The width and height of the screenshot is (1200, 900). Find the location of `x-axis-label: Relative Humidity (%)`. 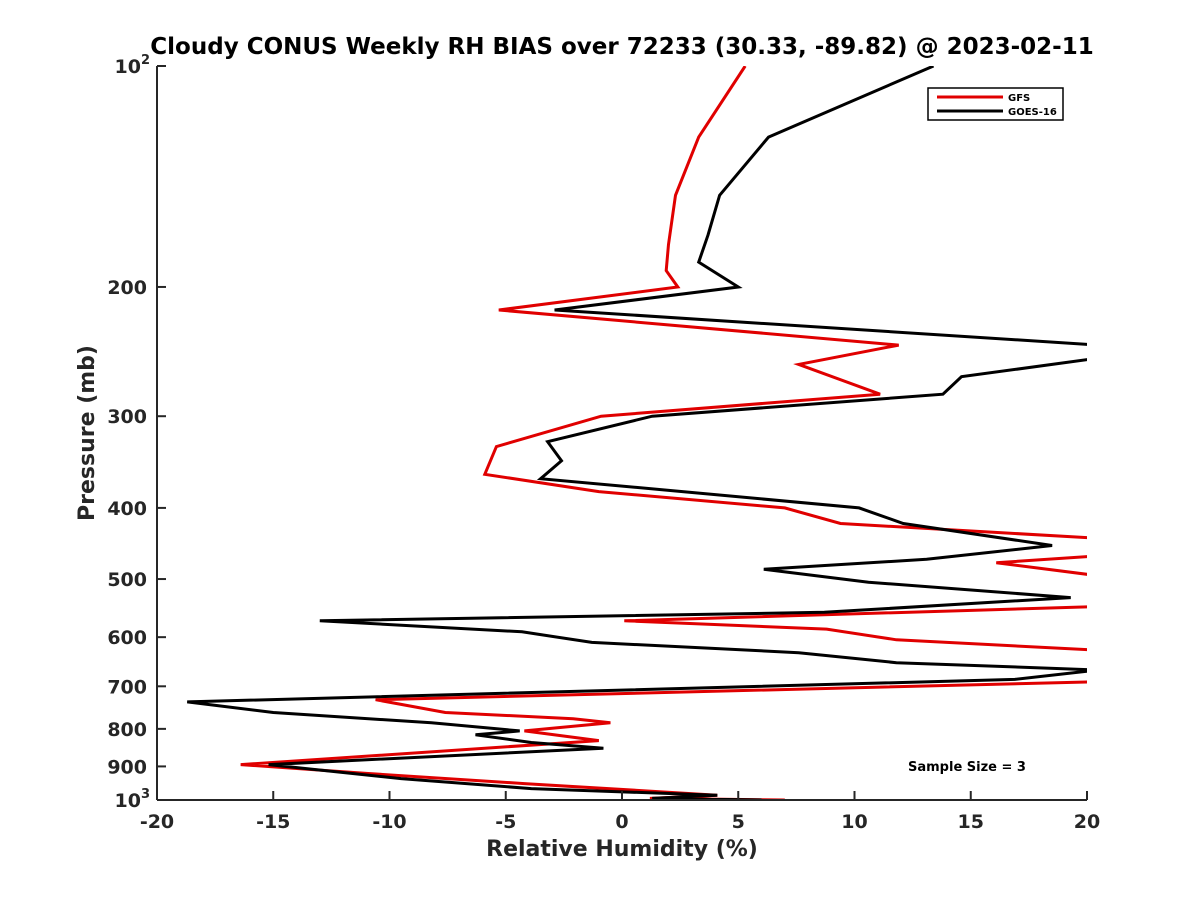

x-axis-label: Relative Humidity (%) is located at coordinates (622, 849).